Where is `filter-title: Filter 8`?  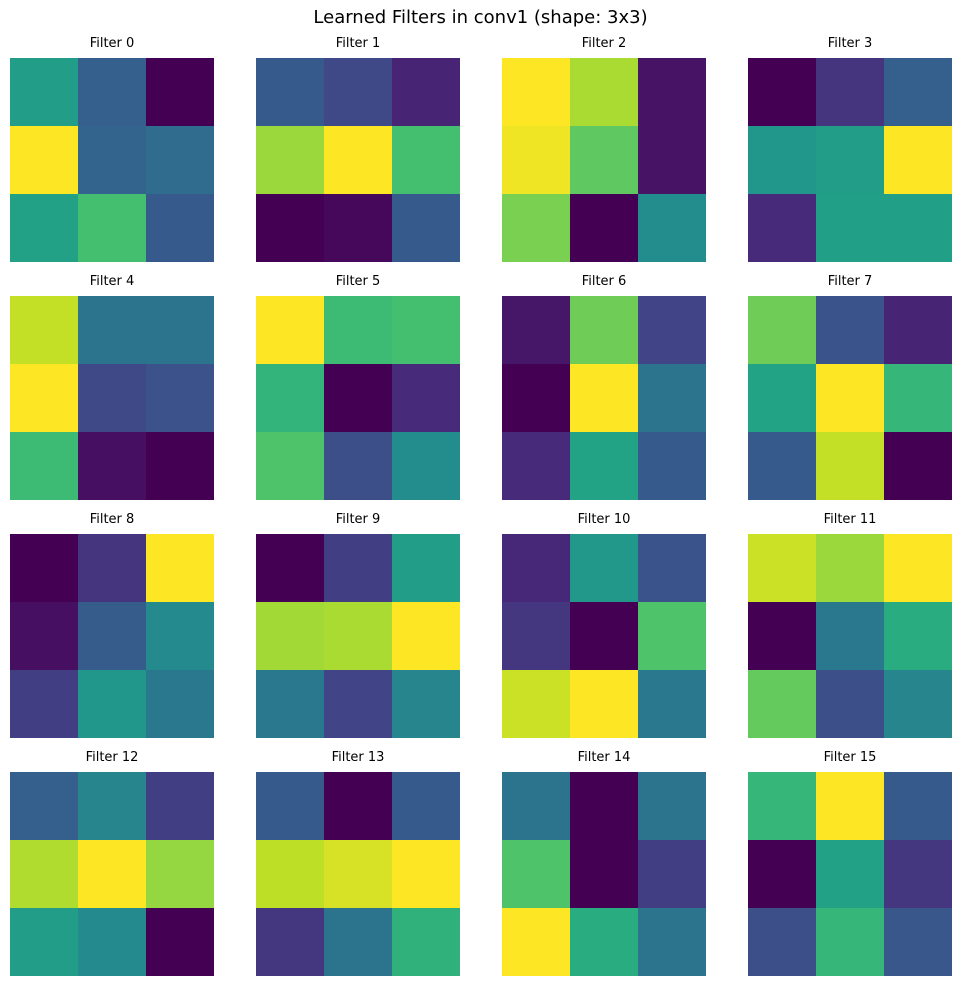
filter-title: Filter 8 is located at coordinates (112, 519).